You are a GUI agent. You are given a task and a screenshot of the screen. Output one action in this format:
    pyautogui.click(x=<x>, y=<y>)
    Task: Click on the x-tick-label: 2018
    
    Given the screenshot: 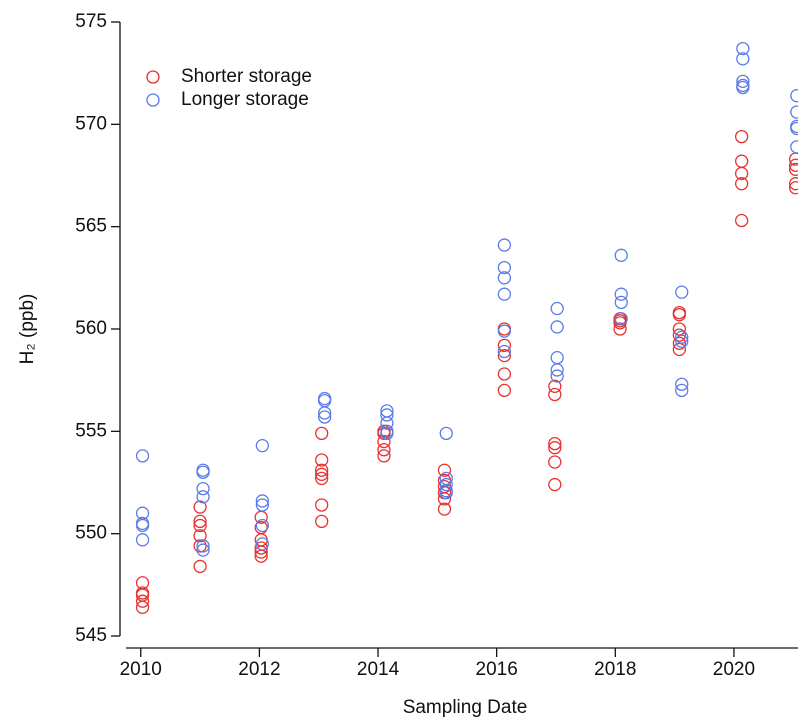 What is the action you would take?
    pyautogui.click(x=615, y=669)
    